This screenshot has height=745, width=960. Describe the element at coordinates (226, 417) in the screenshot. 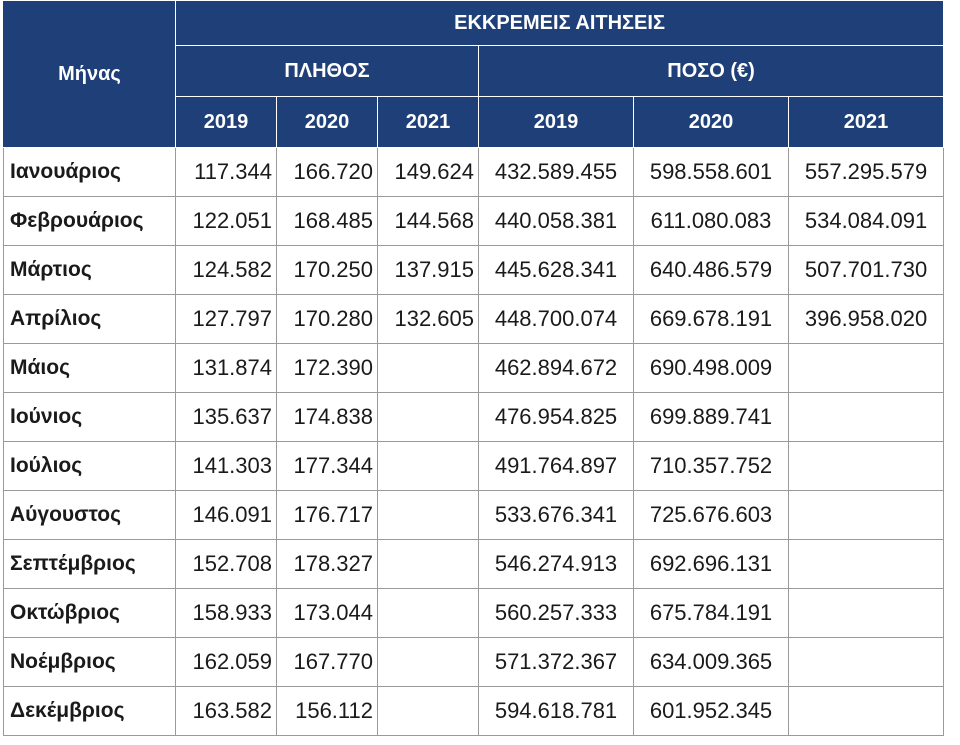

I see `count-cell: 135.637` at that location.